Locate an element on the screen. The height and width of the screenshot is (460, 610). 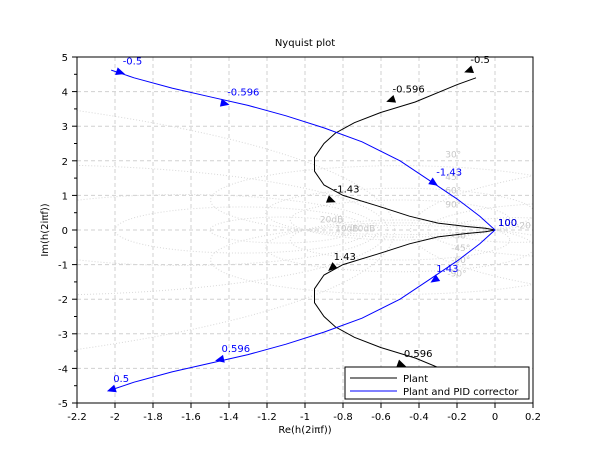
x-tick-label: -0.2 is located at coordinates (457, 417).